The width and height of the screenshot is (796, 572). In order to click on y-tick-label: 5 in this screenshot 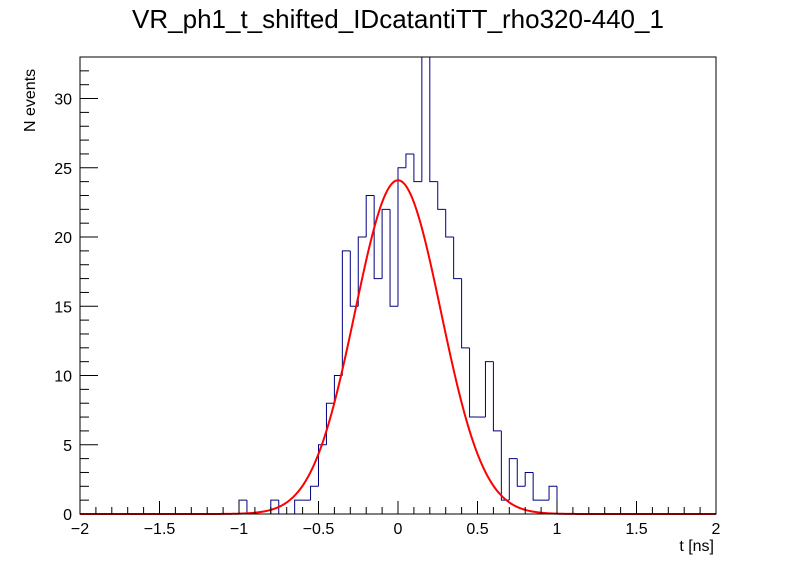, I will do `click(67, 446)`.